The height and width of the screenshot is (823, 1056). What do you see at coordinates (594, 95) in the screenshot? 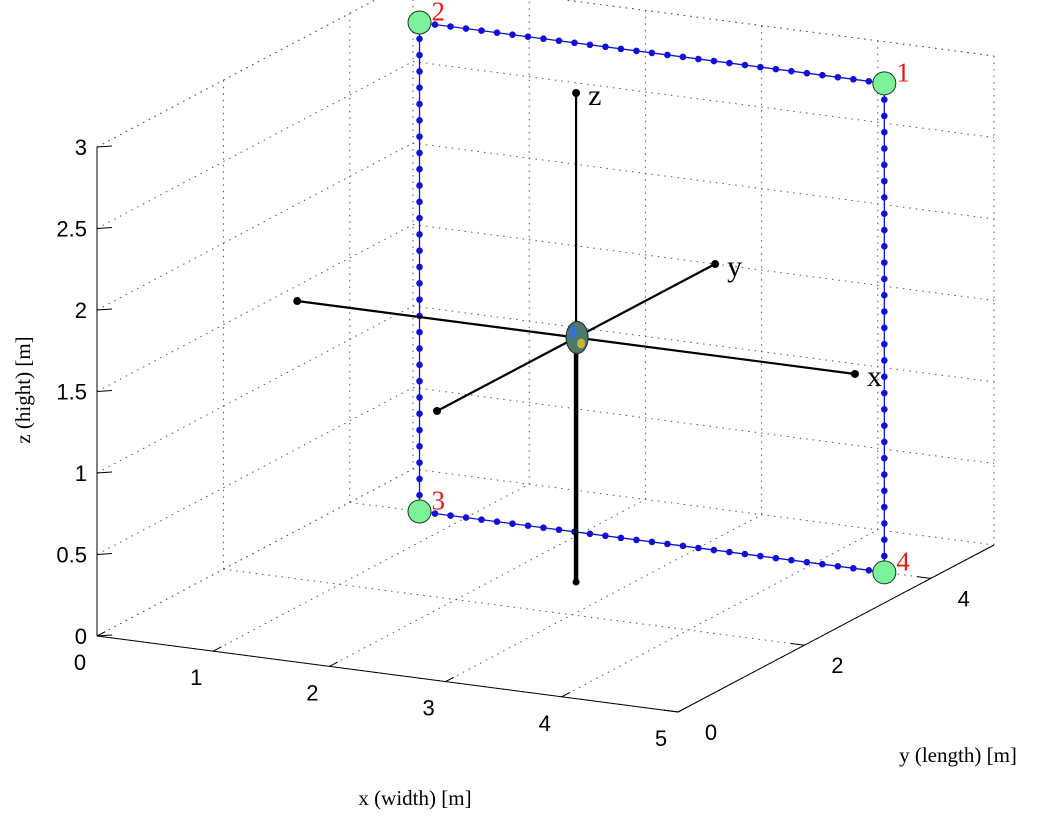
I see `frame-axis-label-z: z` at bounding box center [594, 95].